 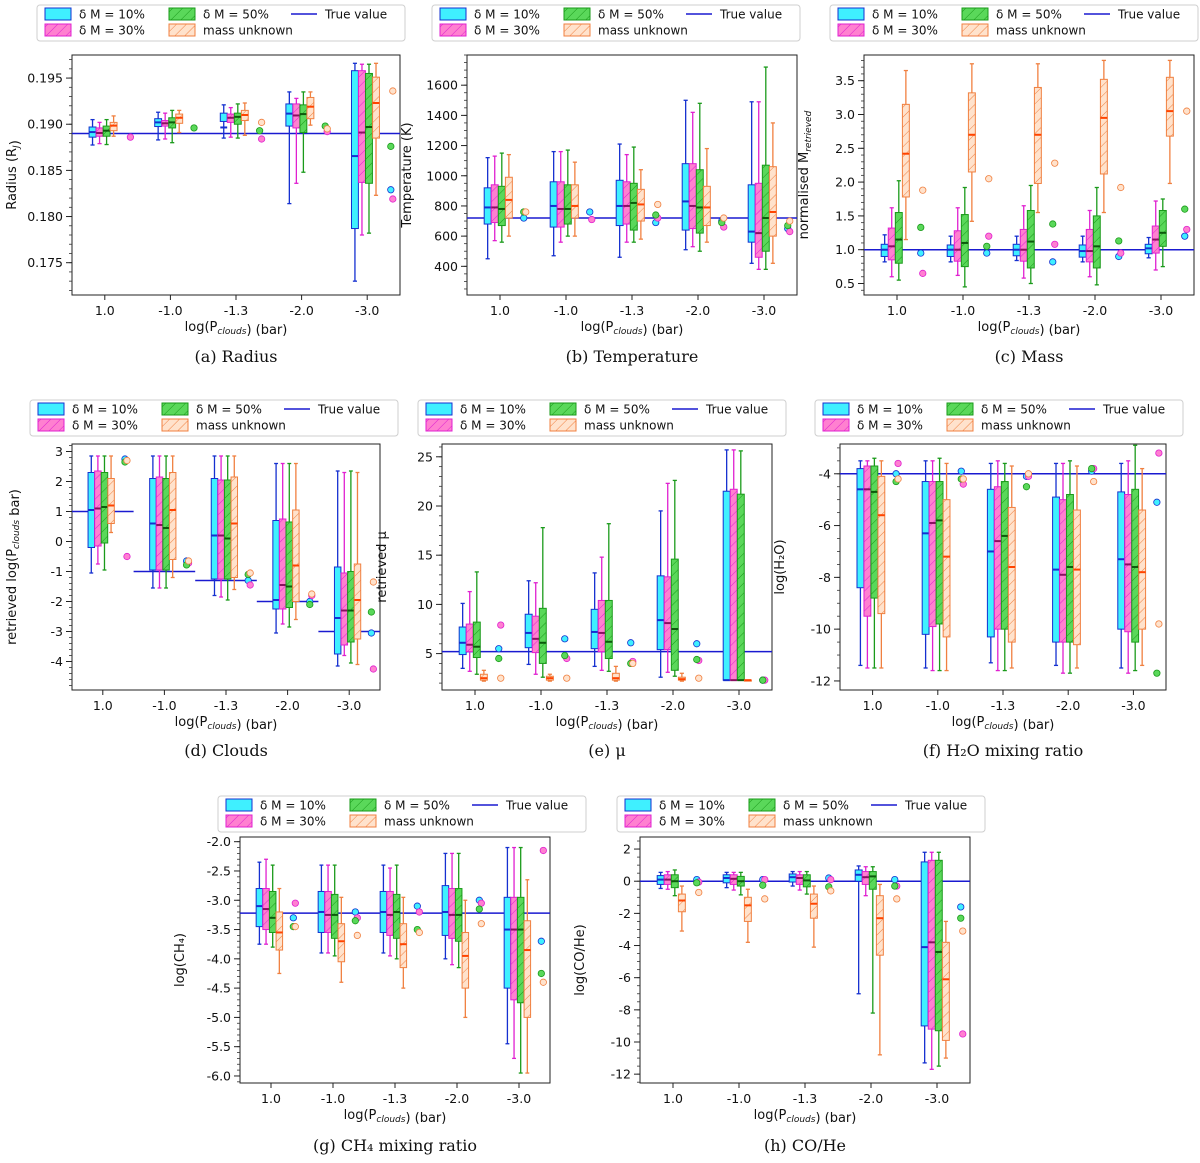 What do you see at coordinates (59, 511) in the screenshot?
I see `y-tick-label: 1` at bounding box center [59, 511].